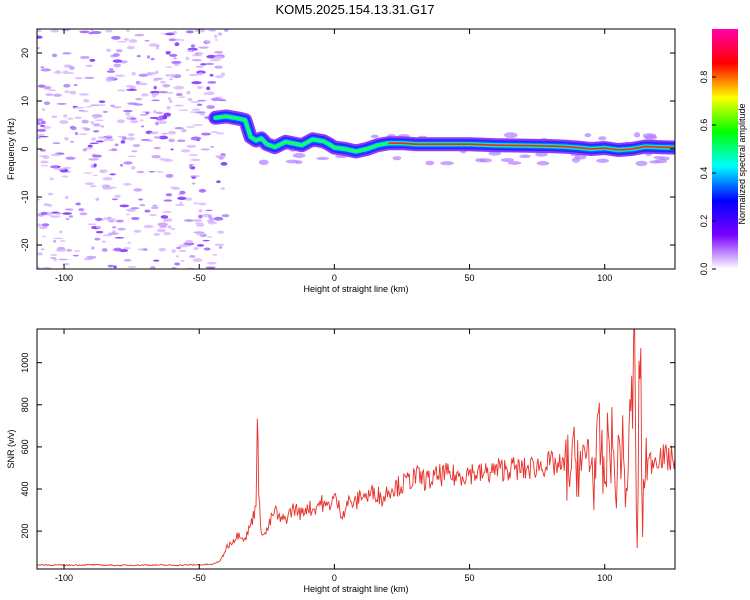 This screenshot has width=750, height=600. What do you see at coordinates (25, 53) in the screenshot?
I see `y-tick-label: 20` at bounding box center [25, 53].